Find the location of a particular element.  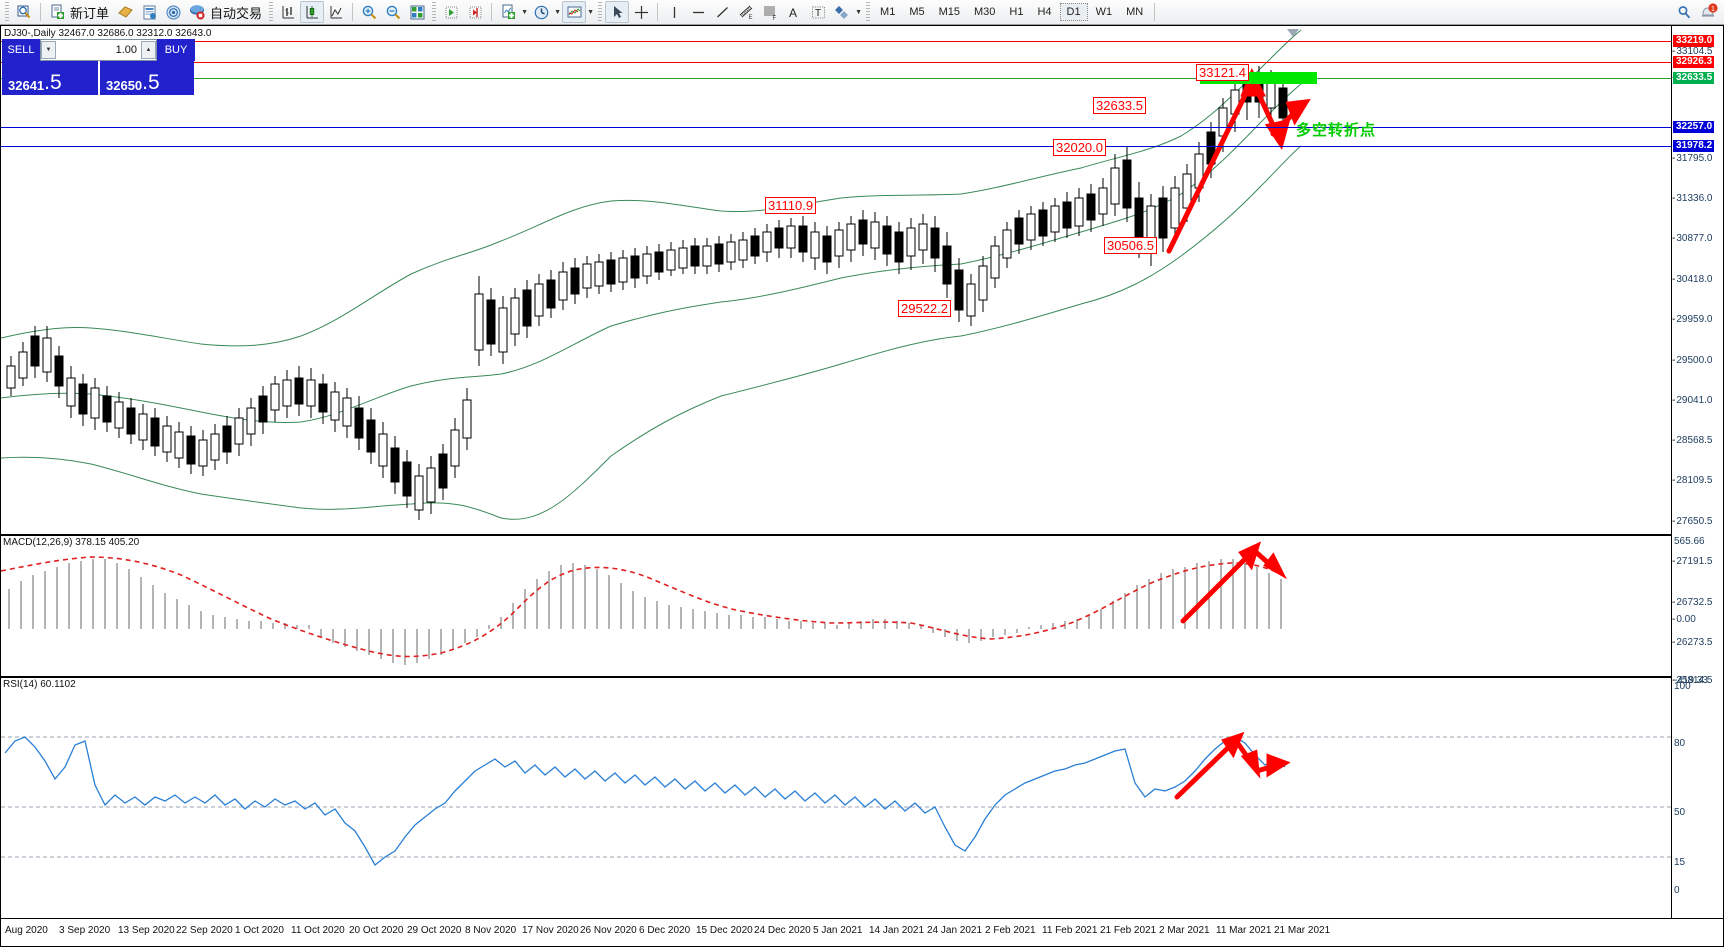

sell-button: SELL is located at coordinates (21, 50).